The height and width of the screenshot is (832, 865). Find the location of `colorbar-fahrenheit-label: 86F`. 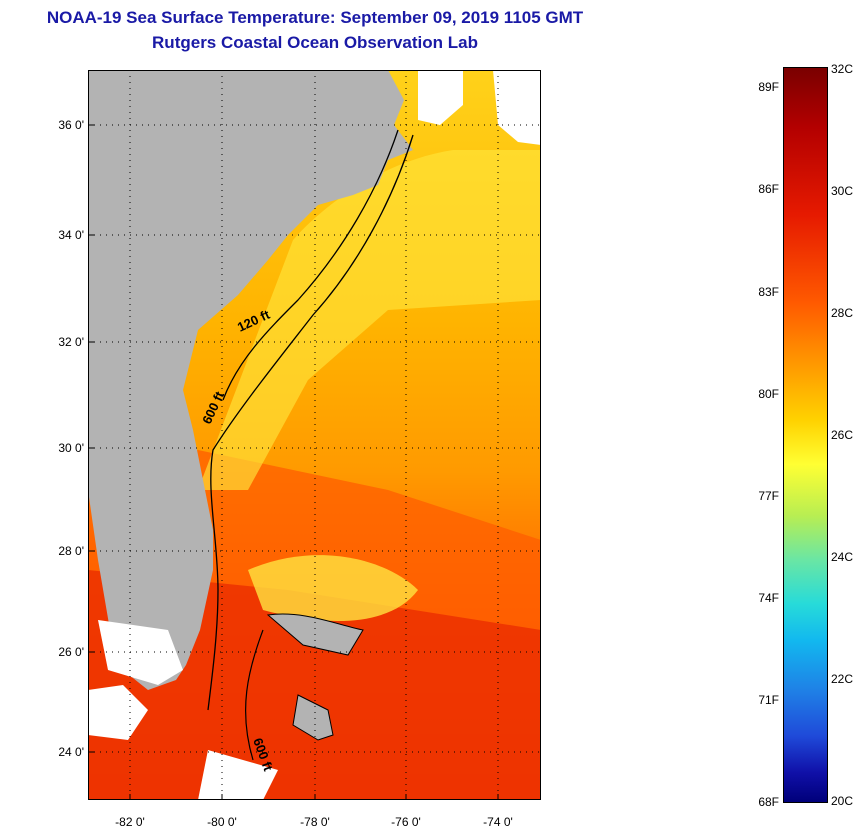

colorbar-fahrenheit-label: 86F is located at coordinates (768, 189).